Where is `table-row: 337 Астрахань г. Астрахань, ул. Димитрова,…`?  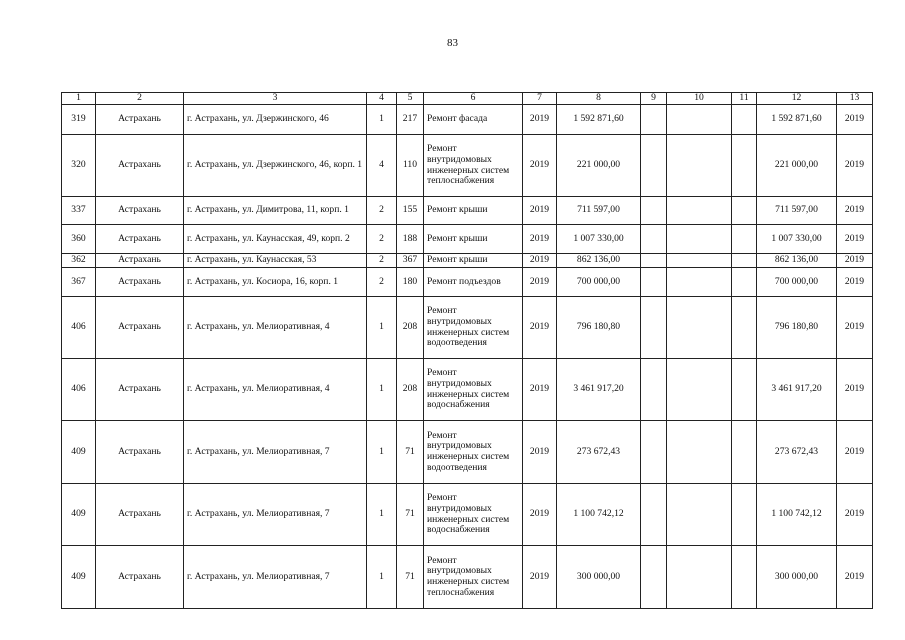 table-row: 337 Астрахань г. Астрахань, ул. Димитрова,… is located at coordinates (467, 210).